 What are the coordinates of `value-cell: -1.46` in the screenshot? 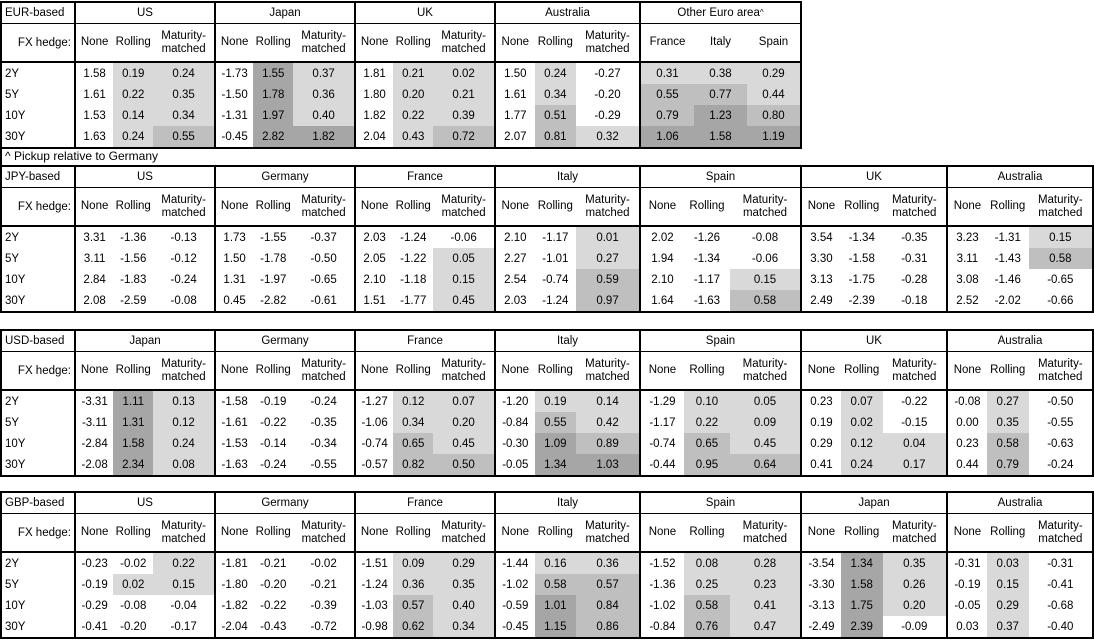 It's located at (1007, 279).